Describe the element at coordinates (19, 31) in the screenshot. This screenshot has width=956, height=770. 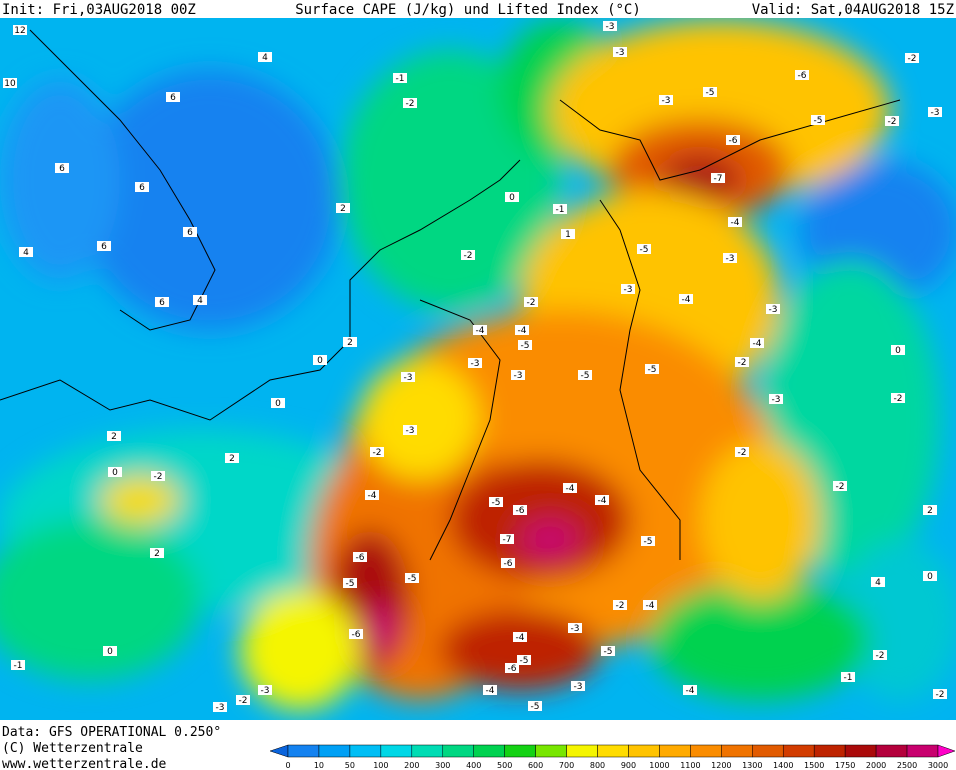
I see `lifted-index-label: 12` at that location.